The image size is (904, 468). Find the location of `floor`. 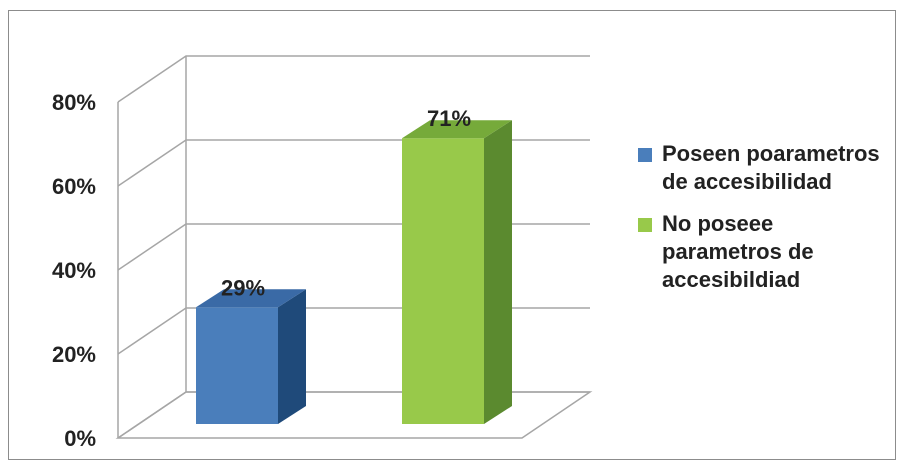

floor is located at coordinates (354, 415).